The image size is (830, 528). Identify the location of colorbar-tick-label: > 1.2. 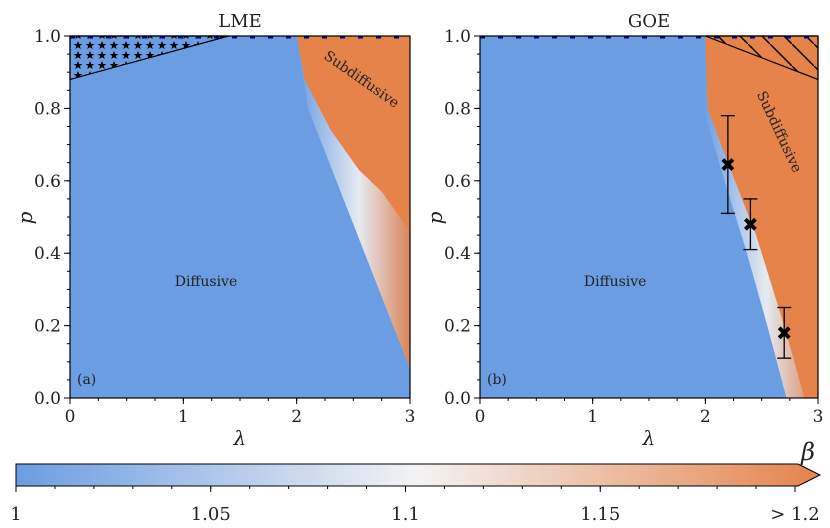
(794, 514).